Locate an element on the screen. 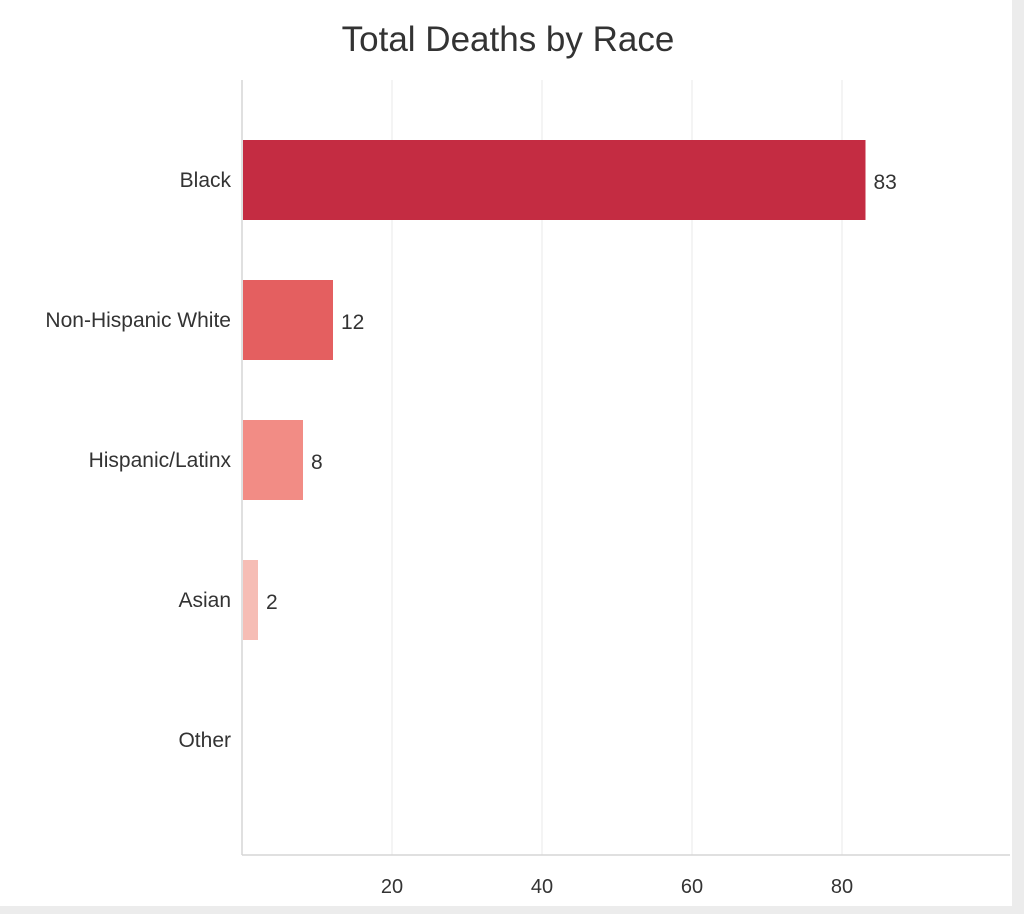 The image size is (1024, 914). category-label: Asian is located at coordinates (204, 600).